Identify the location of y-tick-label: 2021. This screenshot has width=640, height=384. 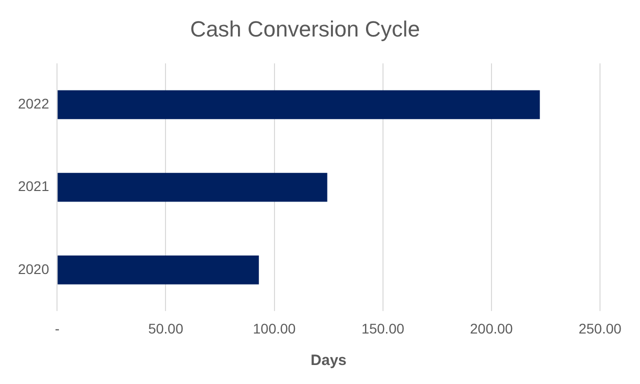
(34, 186).